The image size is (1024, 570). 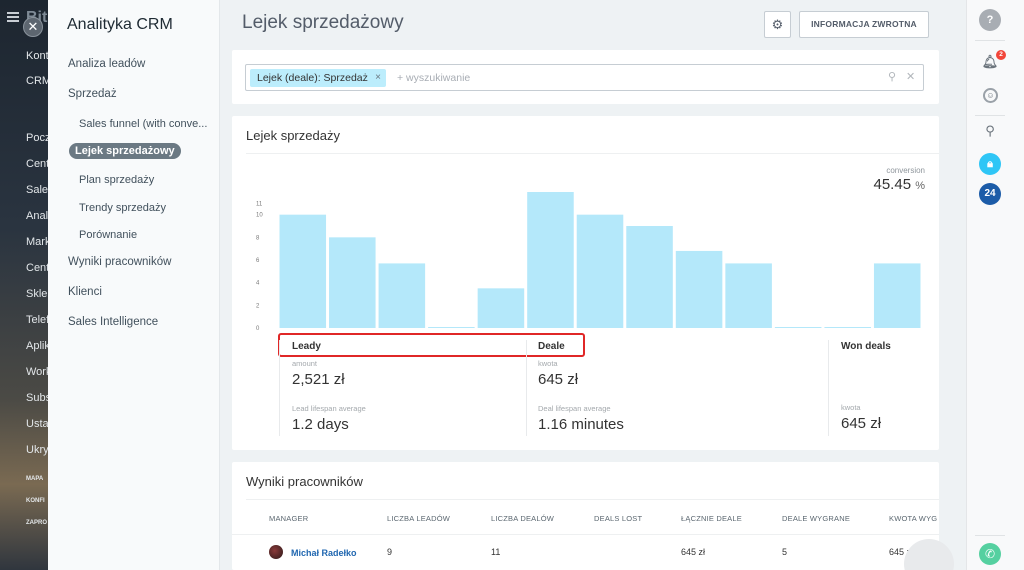 I want to click on close-panel-button: ✕, so click(x=33, y=27).